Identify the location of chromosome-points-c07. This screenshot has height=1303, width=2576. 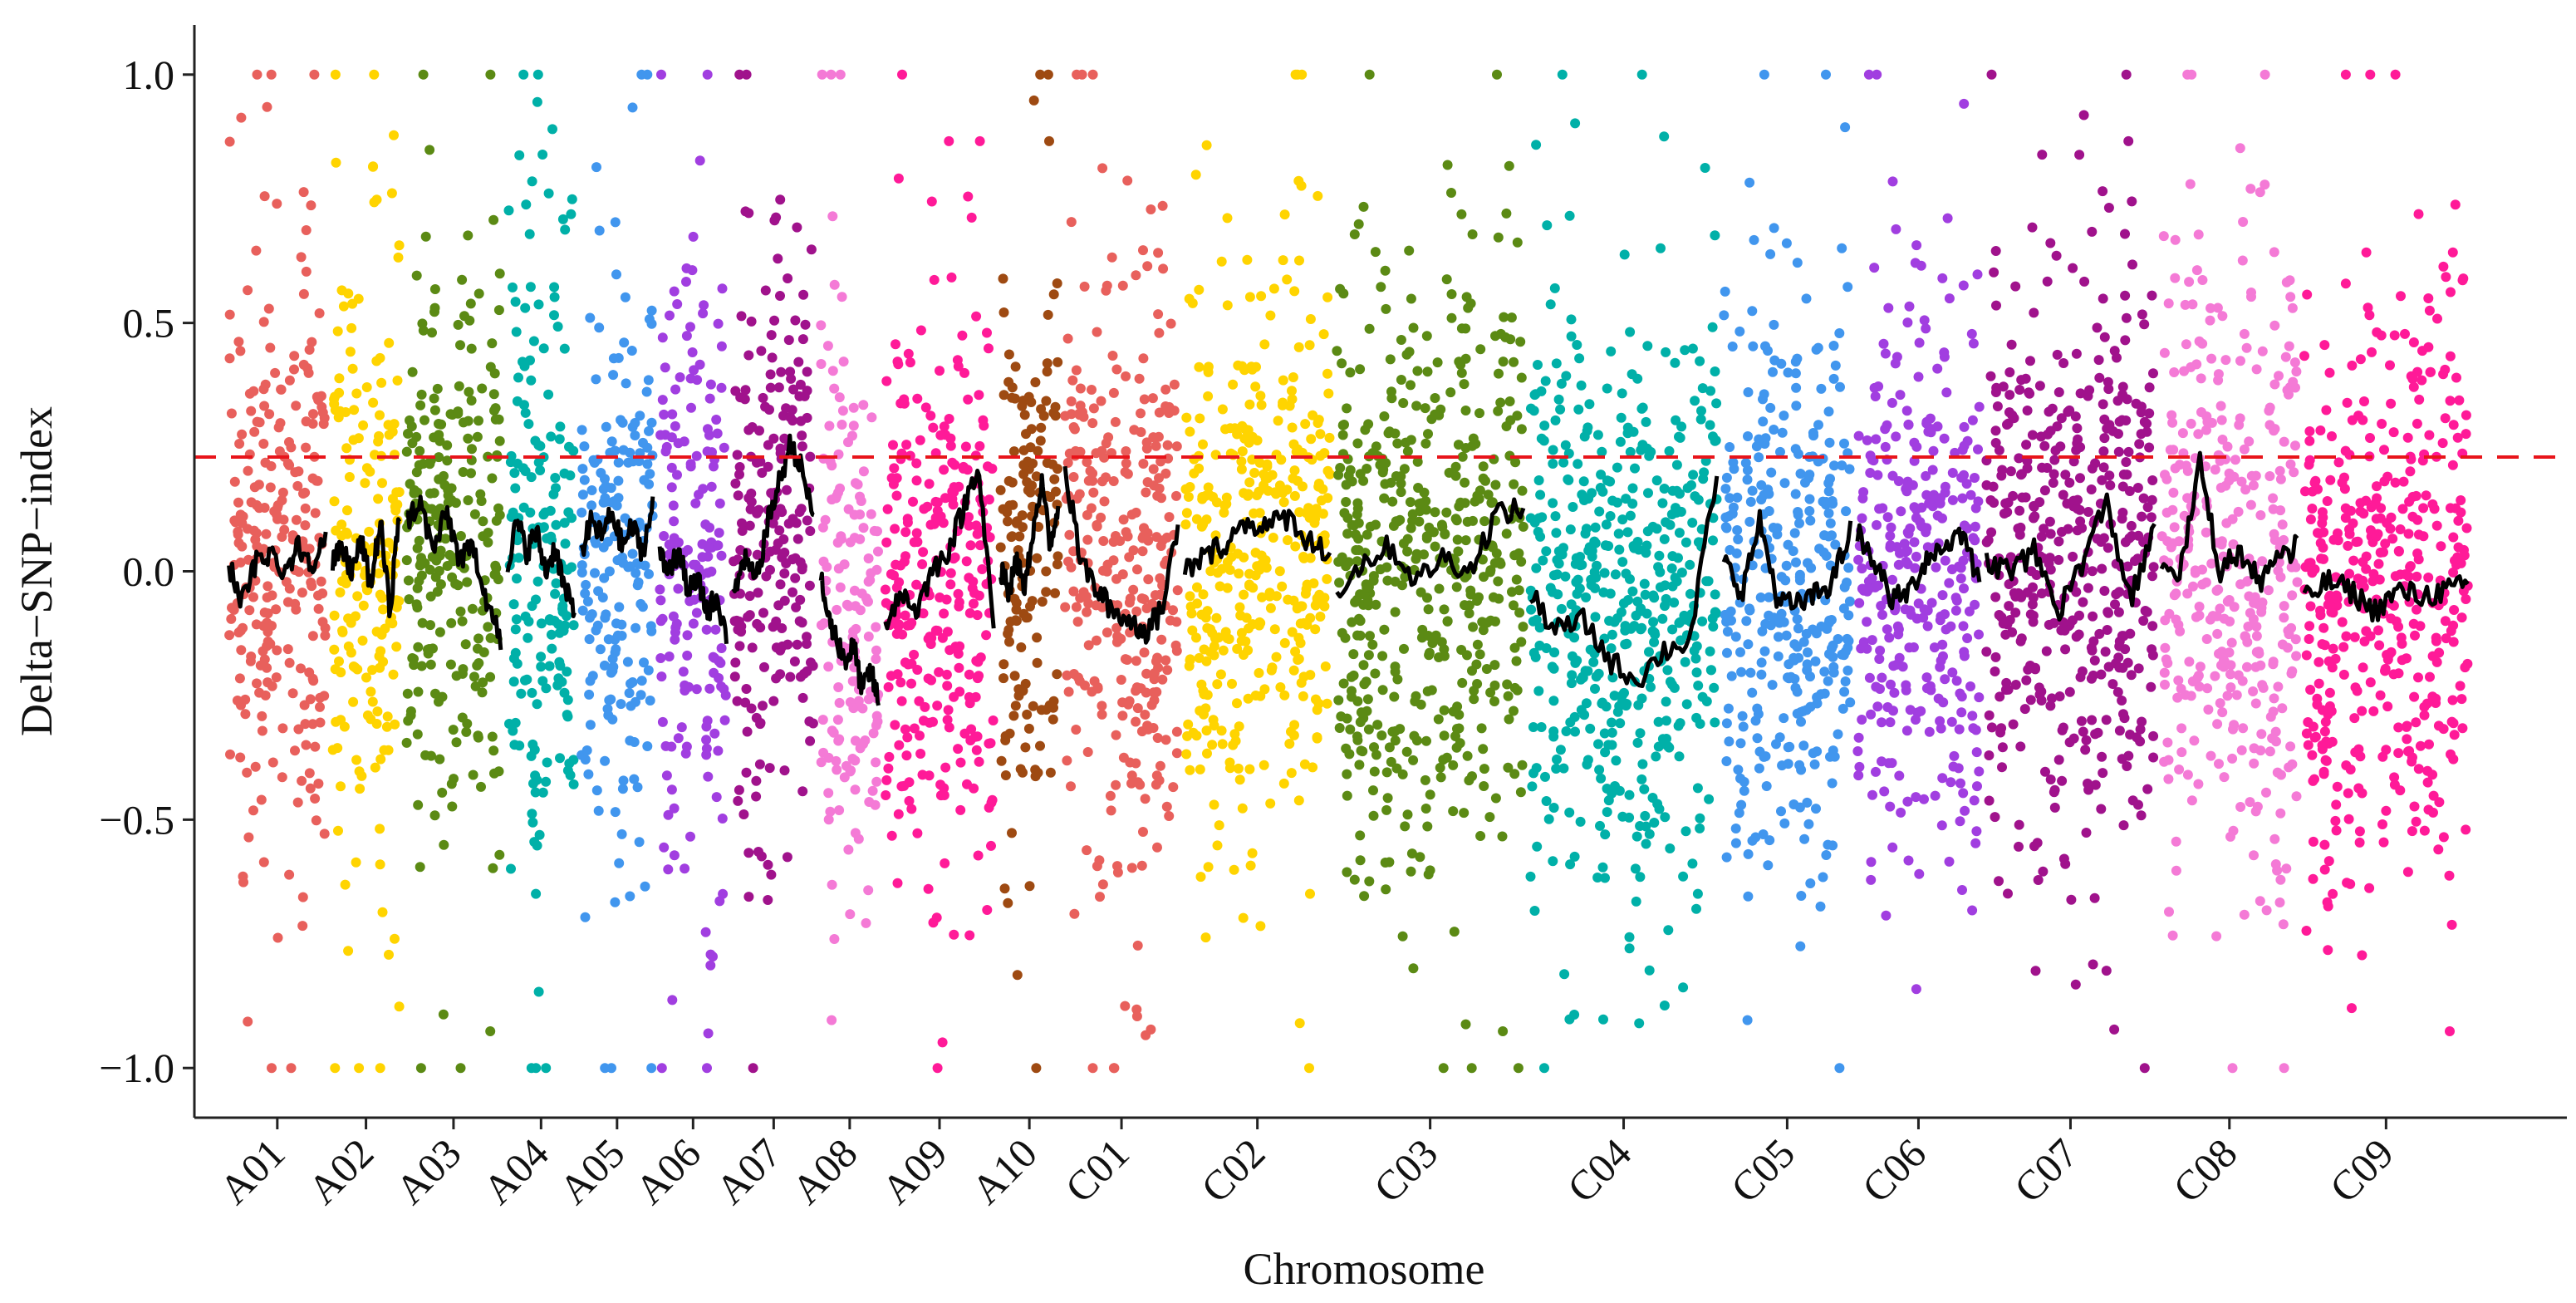
(2070, 571).